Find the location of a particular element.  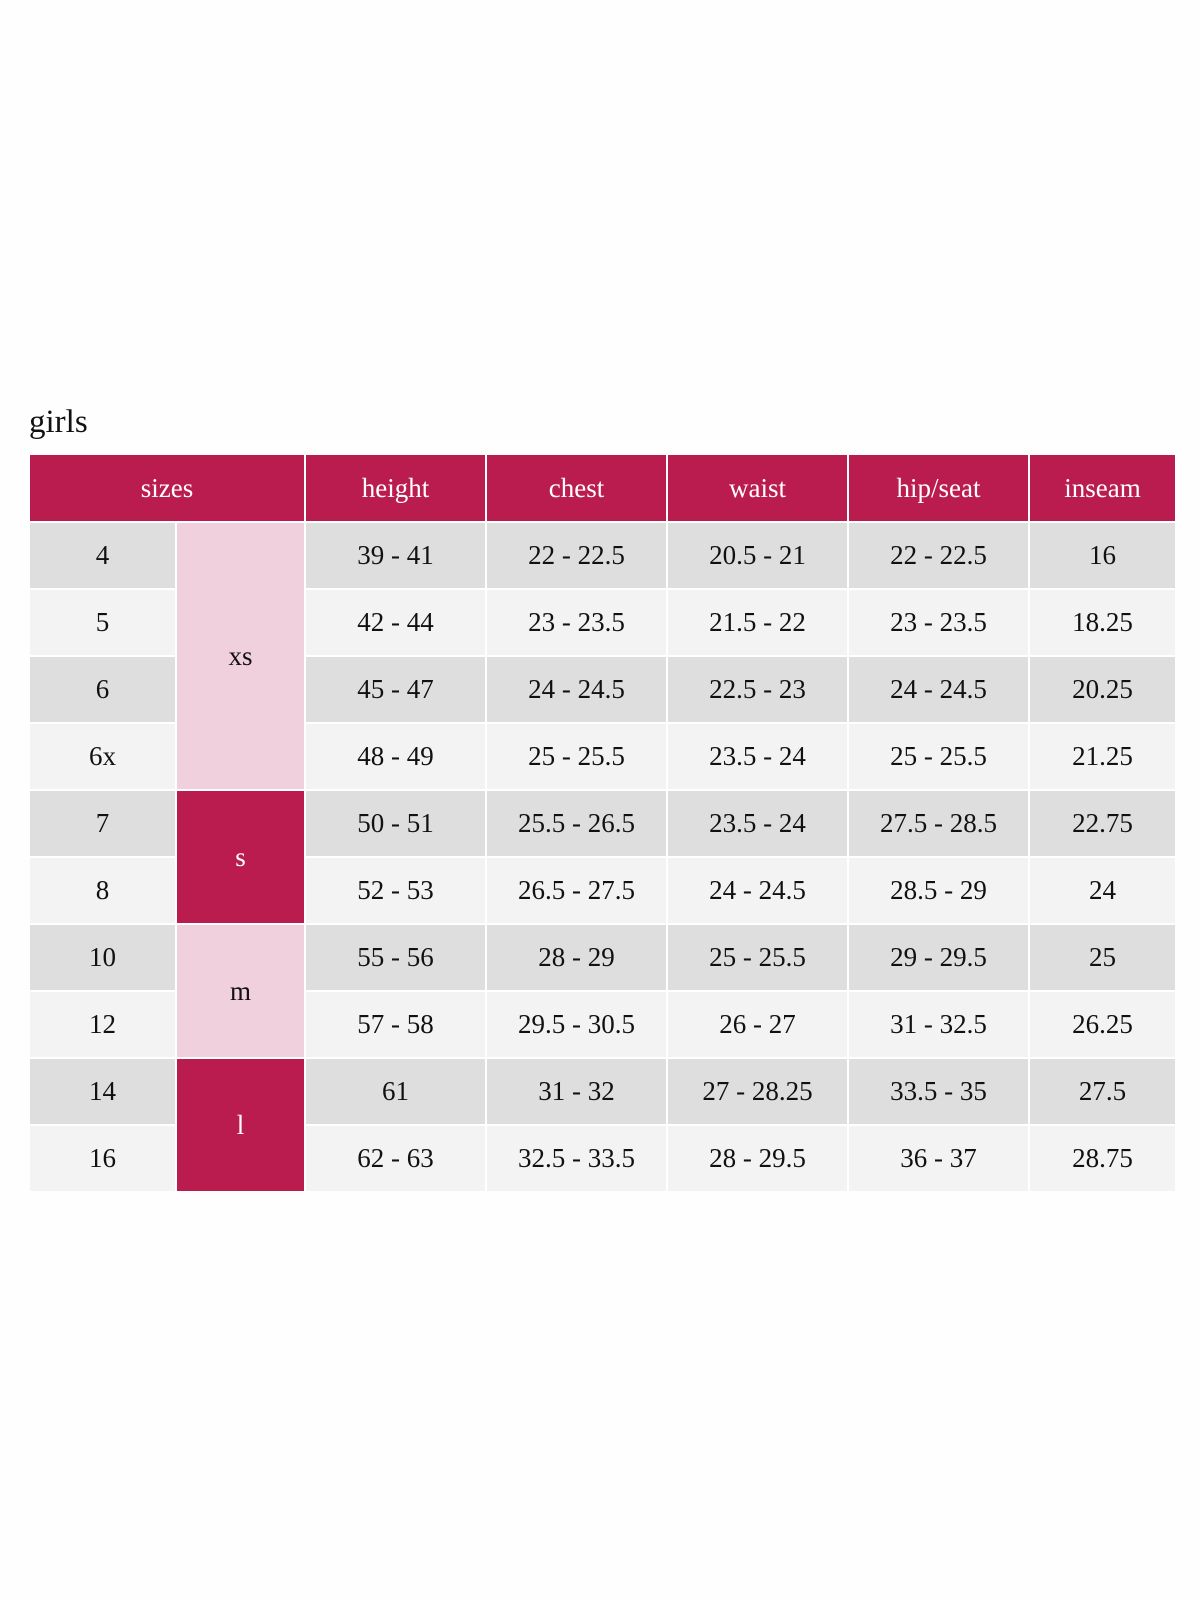

measurement-cell: 39 - 41 is located at coordinates (395, 555).